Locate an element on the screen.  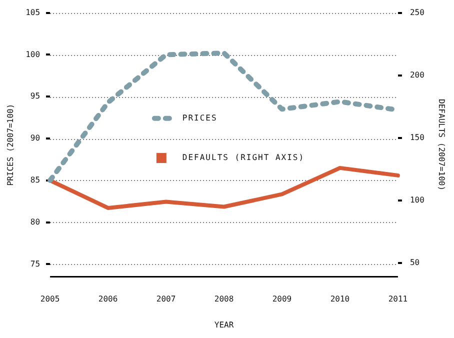
y-tick-label: 90 is located at coordinates (35, 138).